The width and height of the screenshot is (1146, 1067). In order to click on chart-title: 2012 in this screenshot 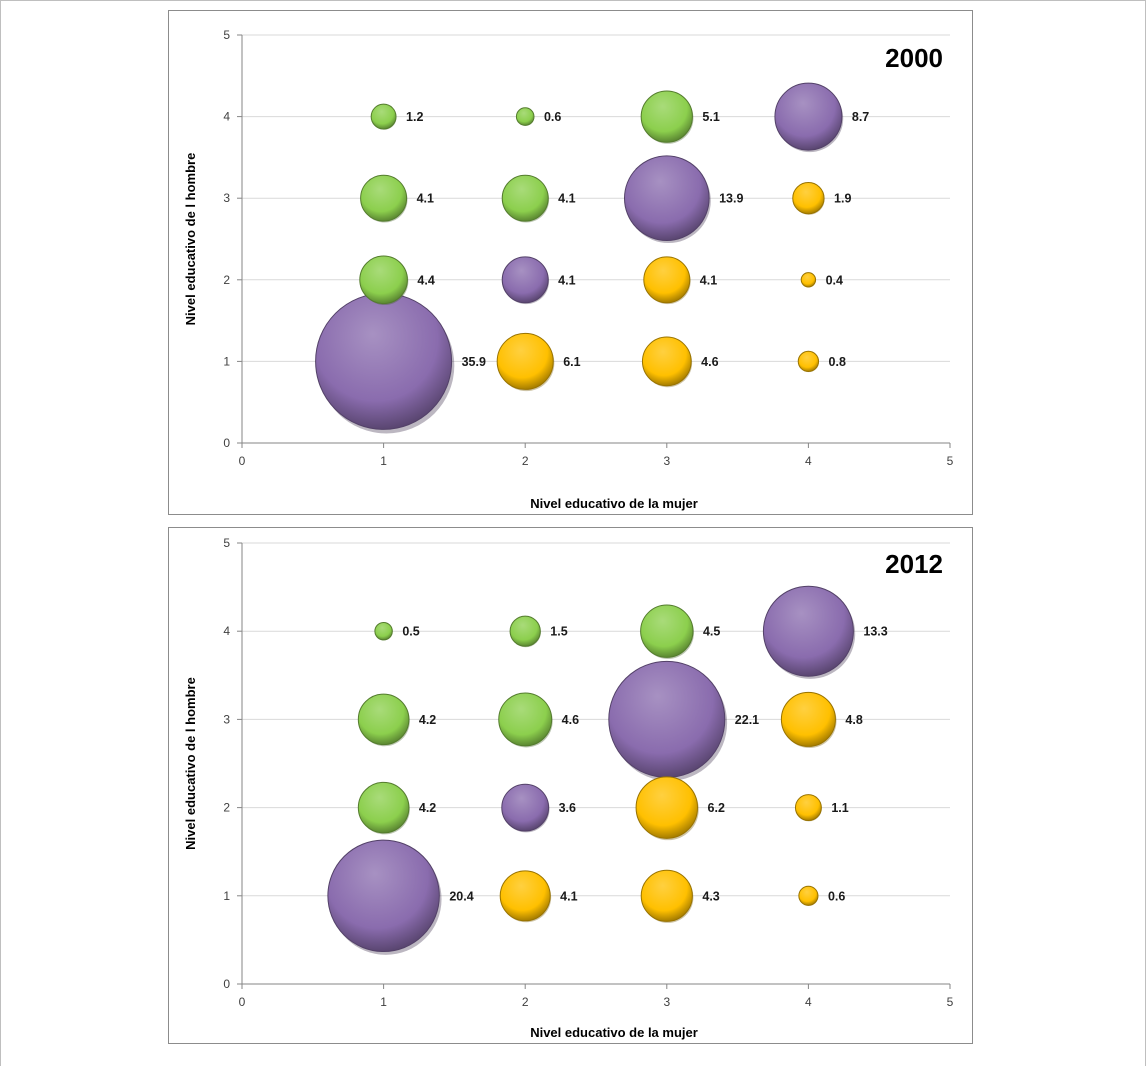, I will do `click(914, 564)`.